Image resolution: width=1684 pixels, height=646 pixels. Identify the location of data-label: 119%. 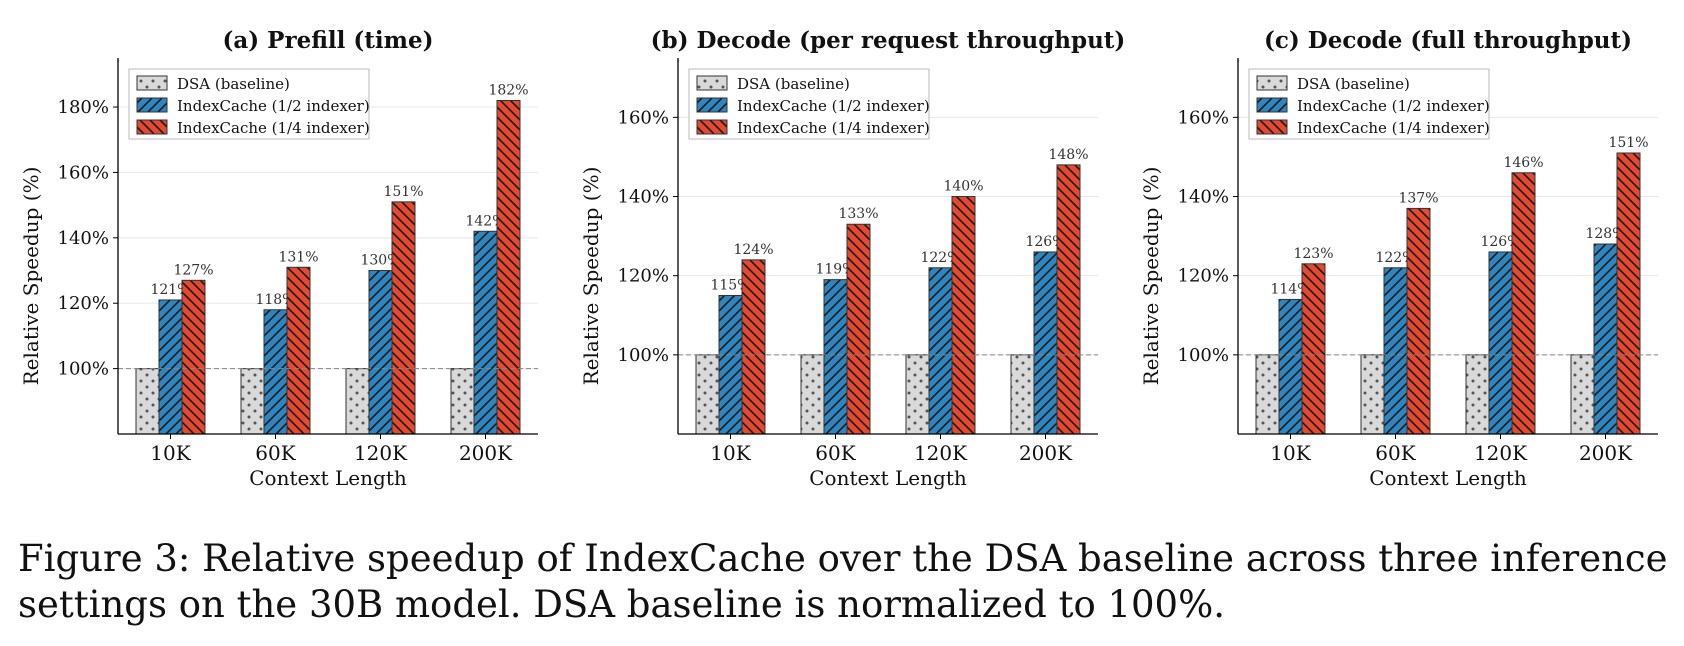
(835, 270).